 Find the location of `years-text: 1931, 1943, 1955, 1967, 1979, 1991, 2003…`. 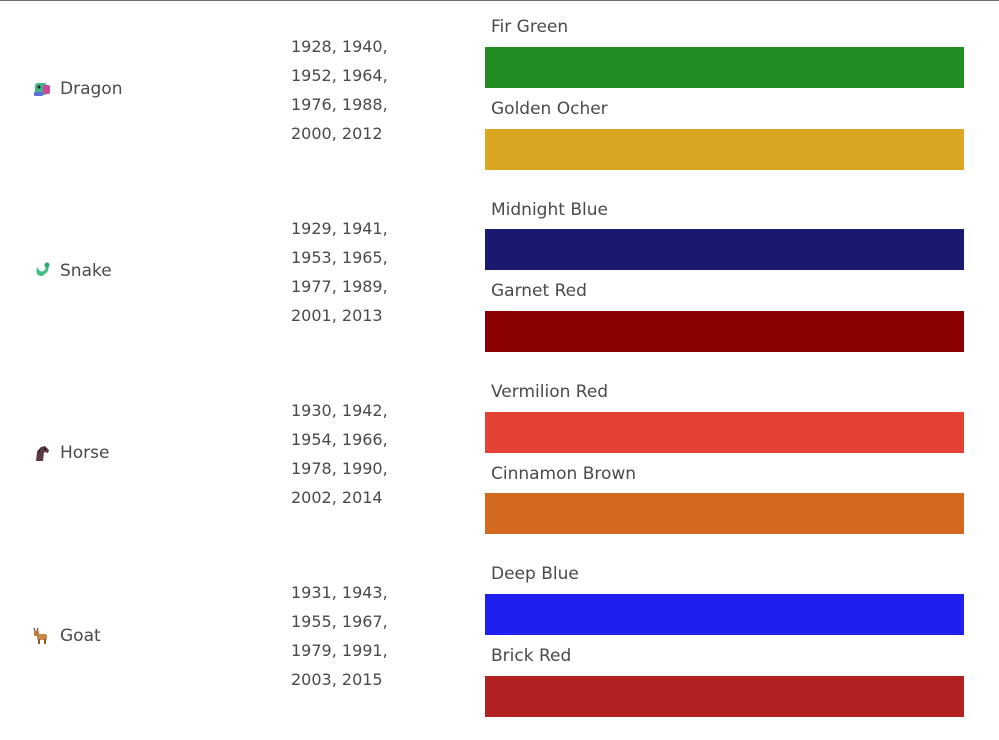

years-text: 1931, 1943, 1955, 1967, 1979, 1991, 2003… is located at coordinates (339, 636).